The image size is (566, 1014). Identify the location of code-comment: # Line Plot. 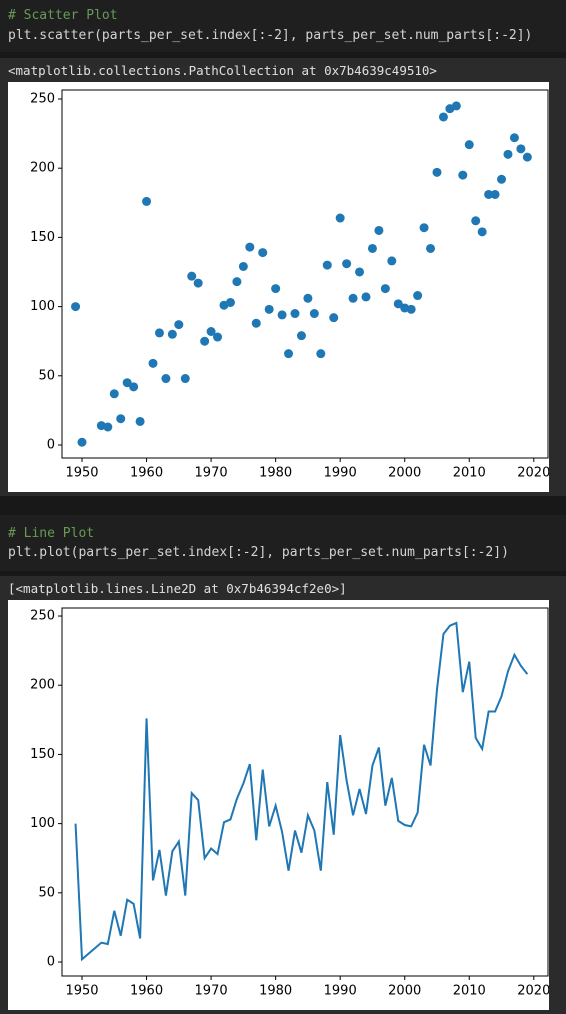
(51, 533).